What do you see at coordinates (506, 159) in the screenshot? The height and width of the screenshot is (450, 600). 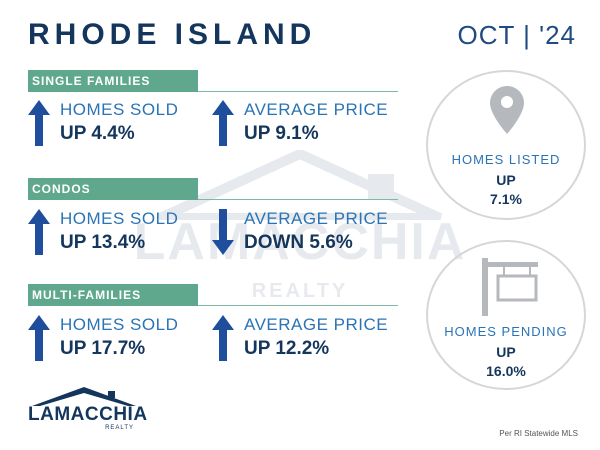 I see `homes-listed-label: HOMES LISTED` at bounding box center [506, 159].